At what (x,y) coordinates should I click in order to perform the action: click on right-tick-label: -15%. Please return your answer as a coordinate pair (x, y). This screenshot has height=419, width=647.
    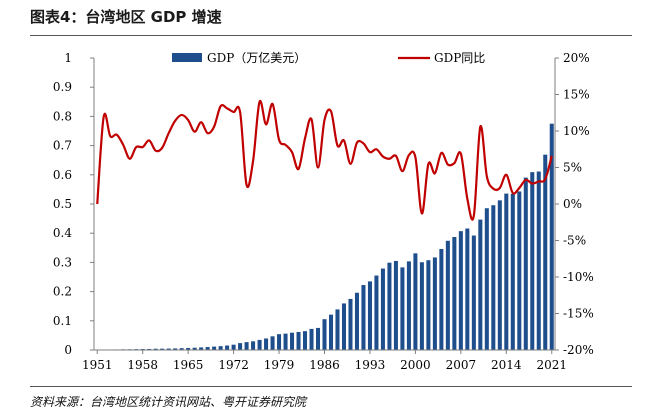
    Looking at the image, I should click on (578, 314).